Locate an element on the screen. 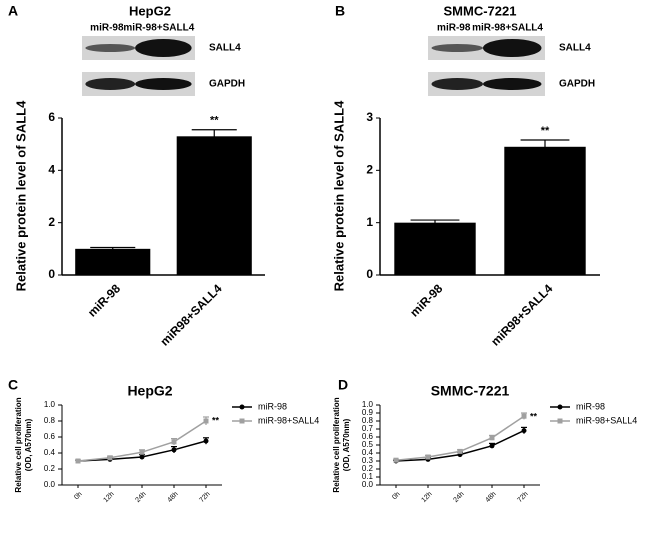 Image resolution: width=650 pixels, height=541 pixels. y-tick-label: 6 is located at coordinates (51, 117).